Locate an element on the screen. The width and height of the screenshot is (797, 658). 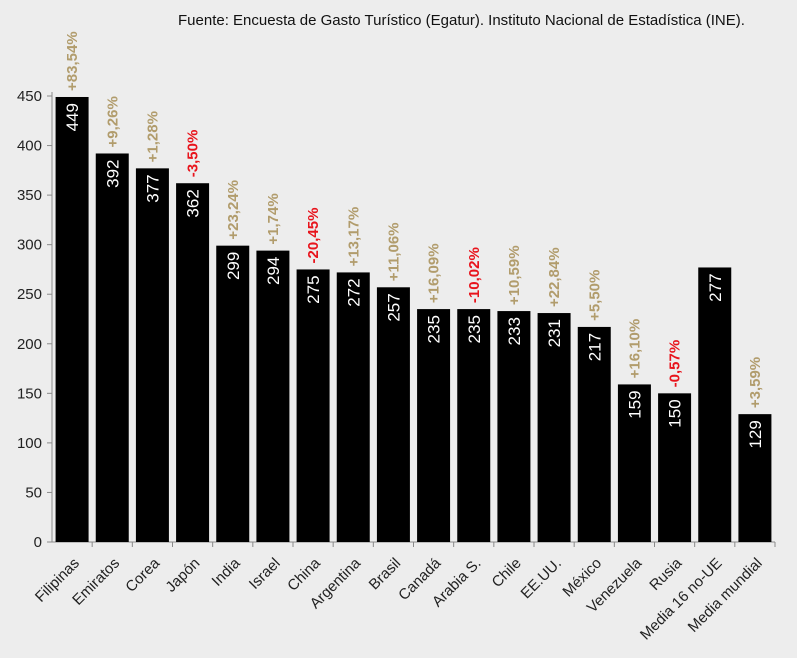
bar-change-label: +1,28% is located at coordinates (152, 136).